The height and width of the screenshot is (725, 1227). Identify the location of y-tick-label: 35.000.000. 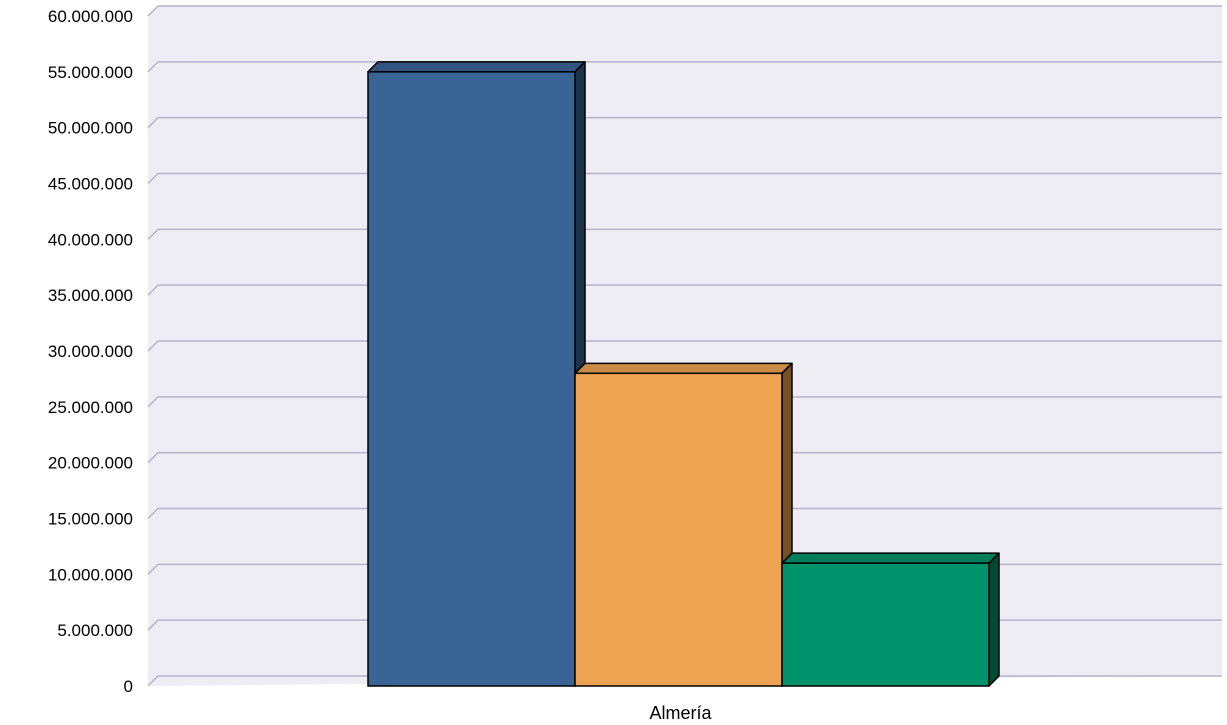
(90, 295).